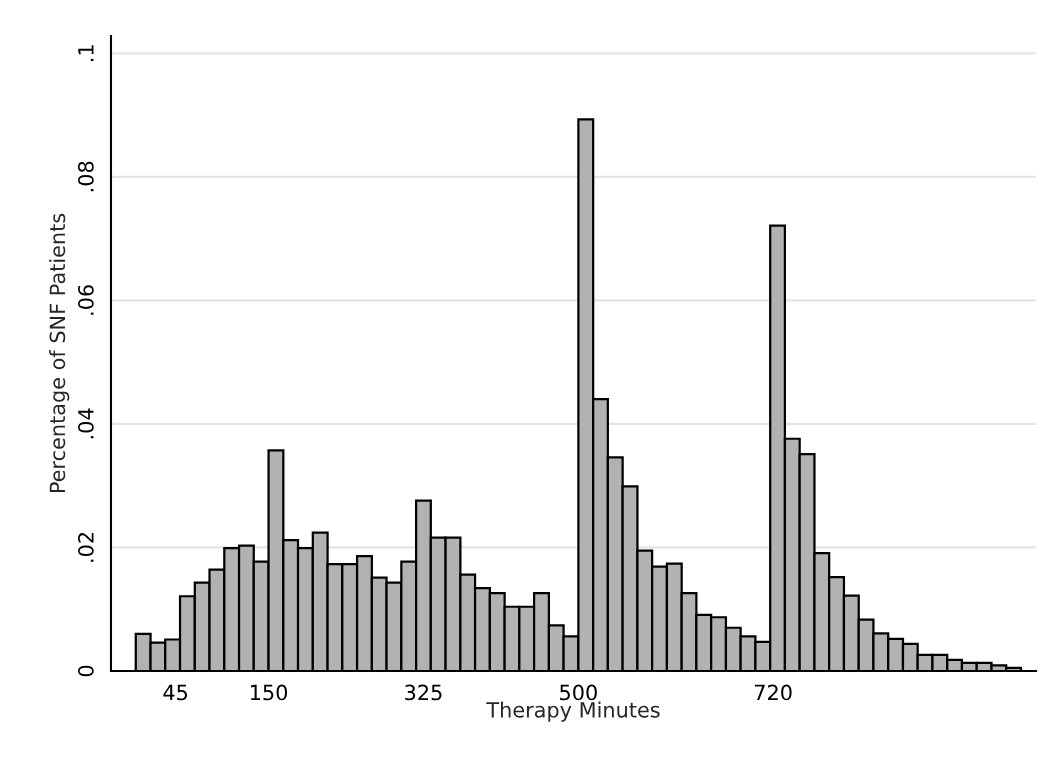 This screenshot has height=771, width=1050. What do you see at coordinates (578, 692) in the screenshot?
I see `x-tick-label: 500` at bounding box center [578, 692].